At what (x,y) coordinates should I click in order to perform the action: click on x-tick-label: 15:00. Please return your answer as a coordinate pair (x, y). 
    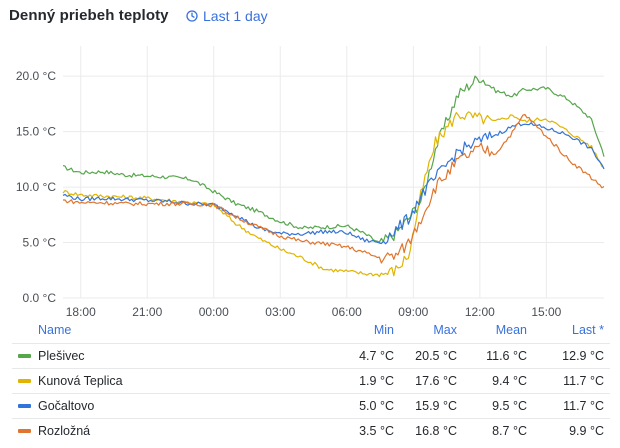
    Looking at the image, I should click on (546, 312).